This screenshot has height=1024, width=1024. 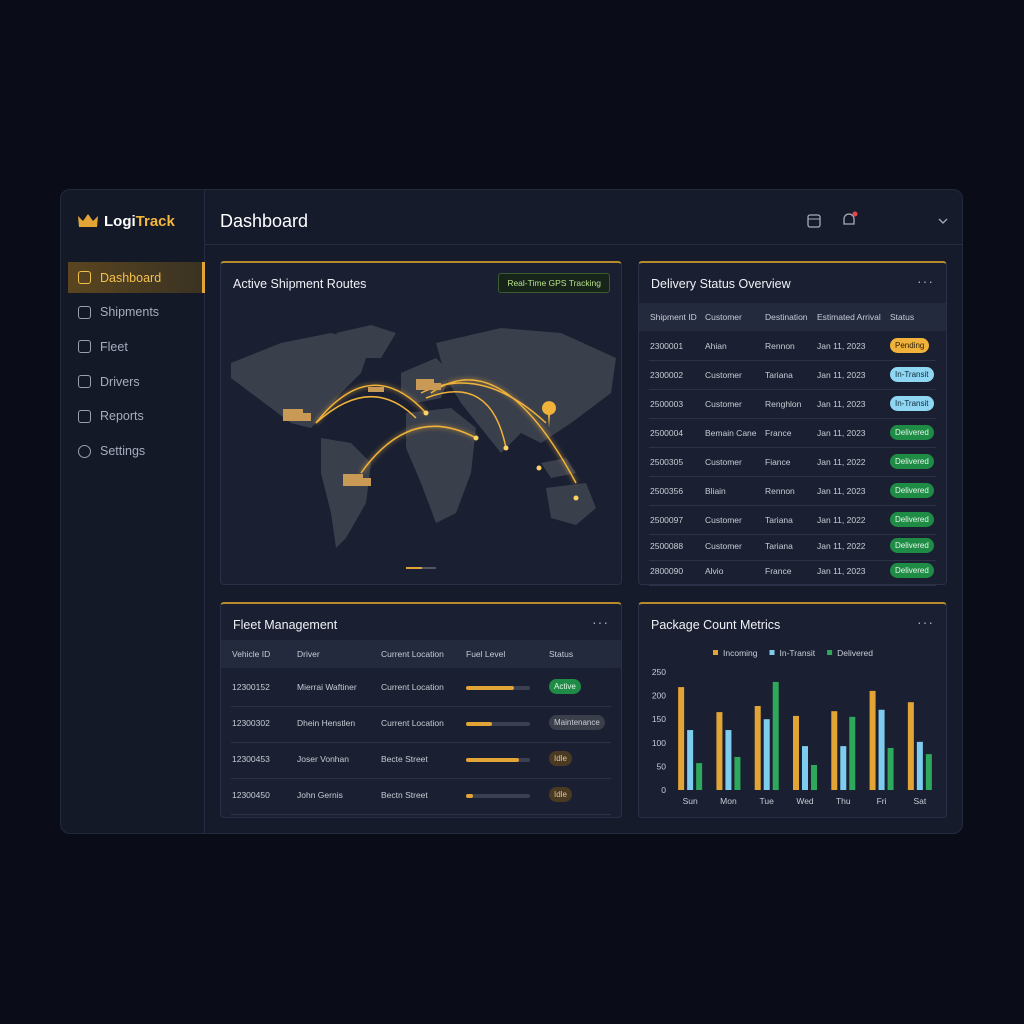 What do you see at coordinates (659, 696) in the screenshot?
I see `y-tick-label: 200` at bounding box center [659, 696].